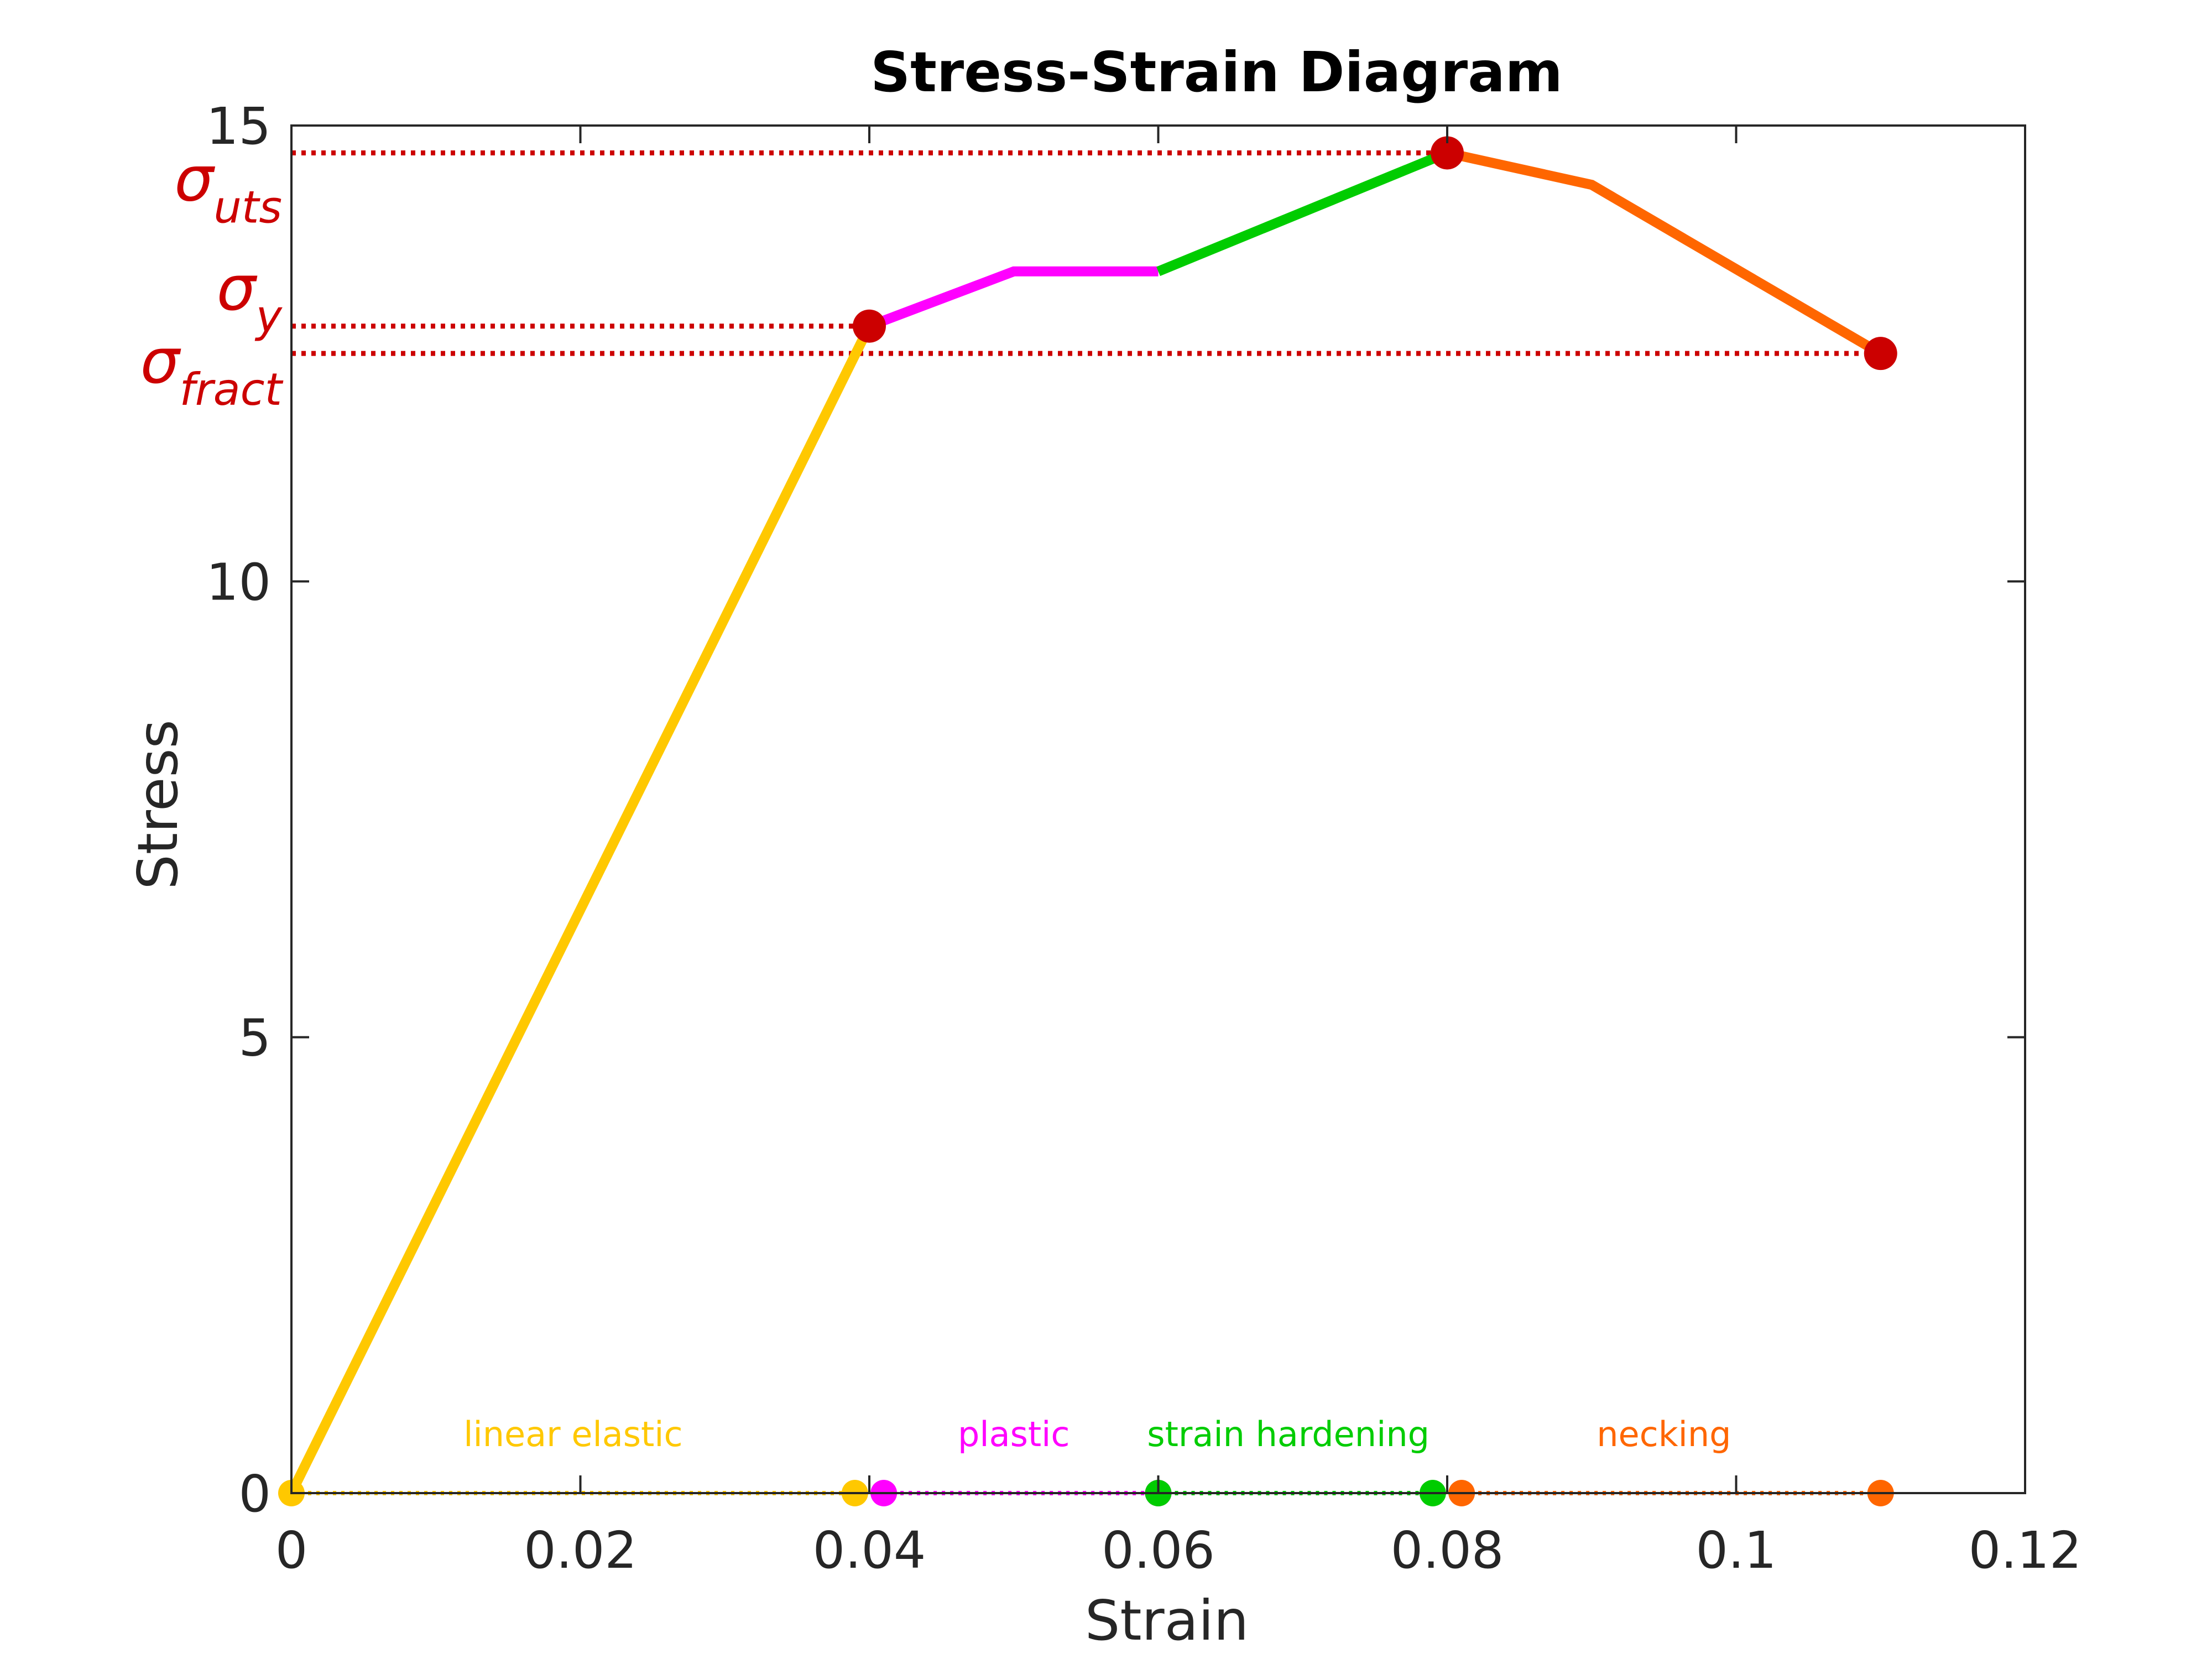 Image resolution: width=2212 pixels, height=1659 pixels. What do you see at coordinates (1288, 1434) in the screenshot?
I see `region-label-3: strain hardening` at bounding box center [1288, 1434].